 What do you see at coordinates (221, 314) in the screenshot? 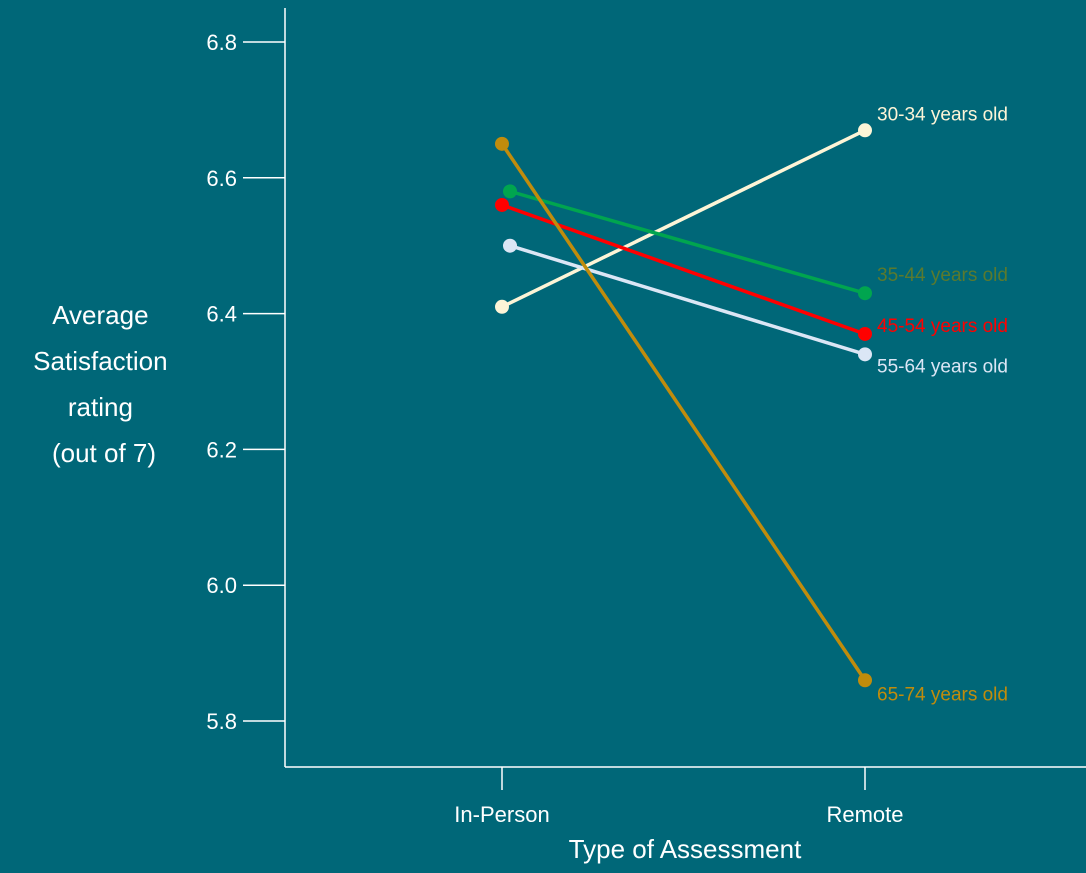
I see `y-tick-label: 6.4` at bounding box center [221, 314].